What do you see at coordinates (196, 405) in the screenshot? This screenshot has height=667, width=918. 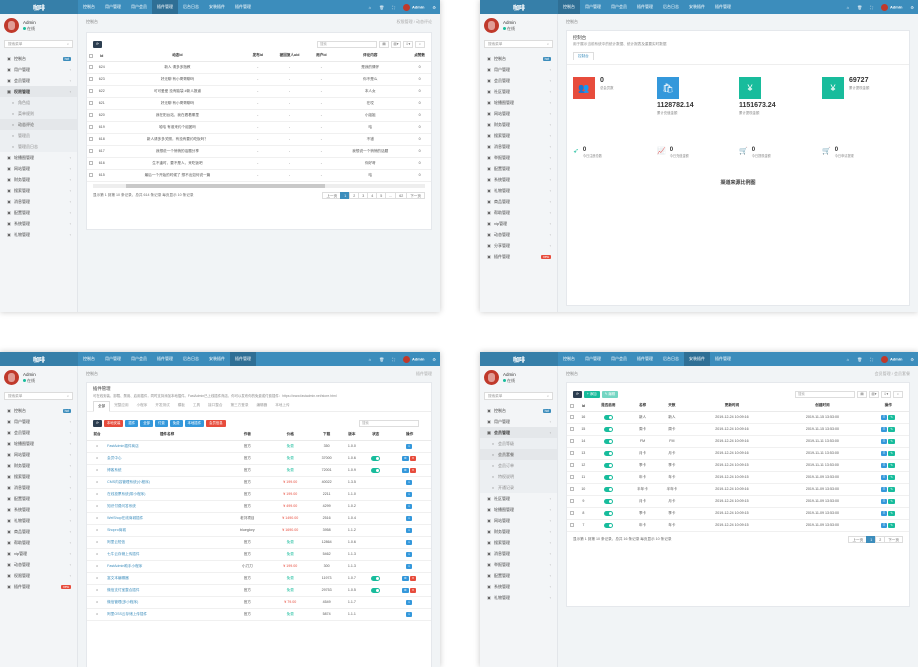 I see `tab-5: 工具` at bounding box center [196, 405].